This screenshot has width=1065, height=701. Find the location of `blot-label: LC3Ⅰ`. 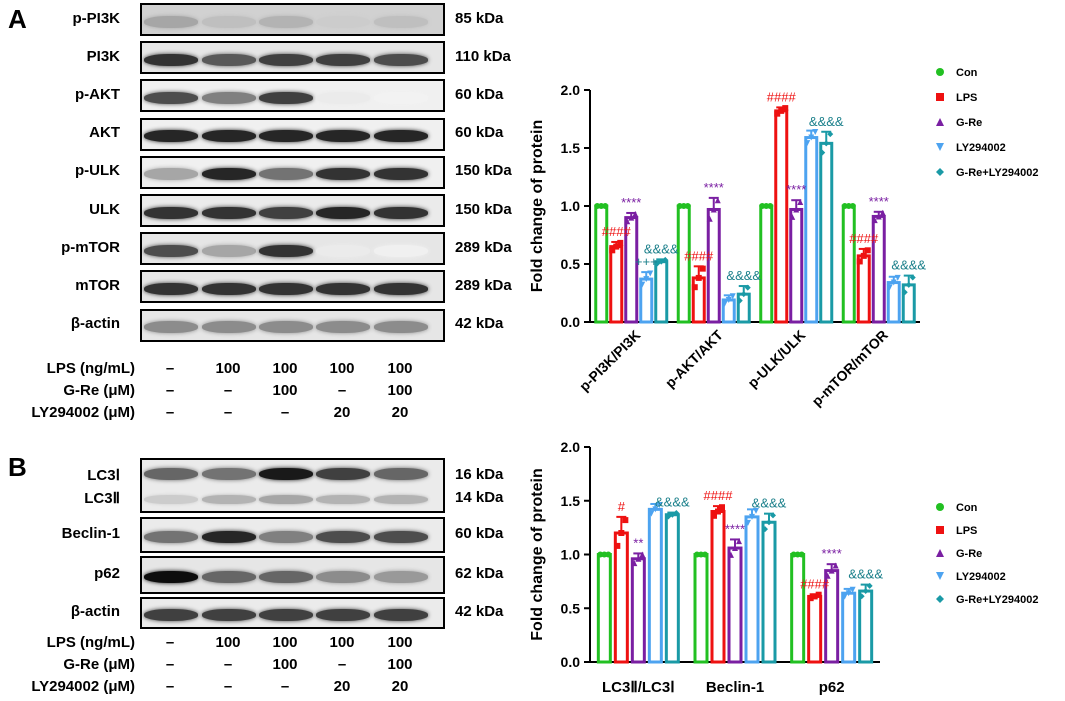

blot-label: LC3Ⅰ is located at coordinates (103, 475).